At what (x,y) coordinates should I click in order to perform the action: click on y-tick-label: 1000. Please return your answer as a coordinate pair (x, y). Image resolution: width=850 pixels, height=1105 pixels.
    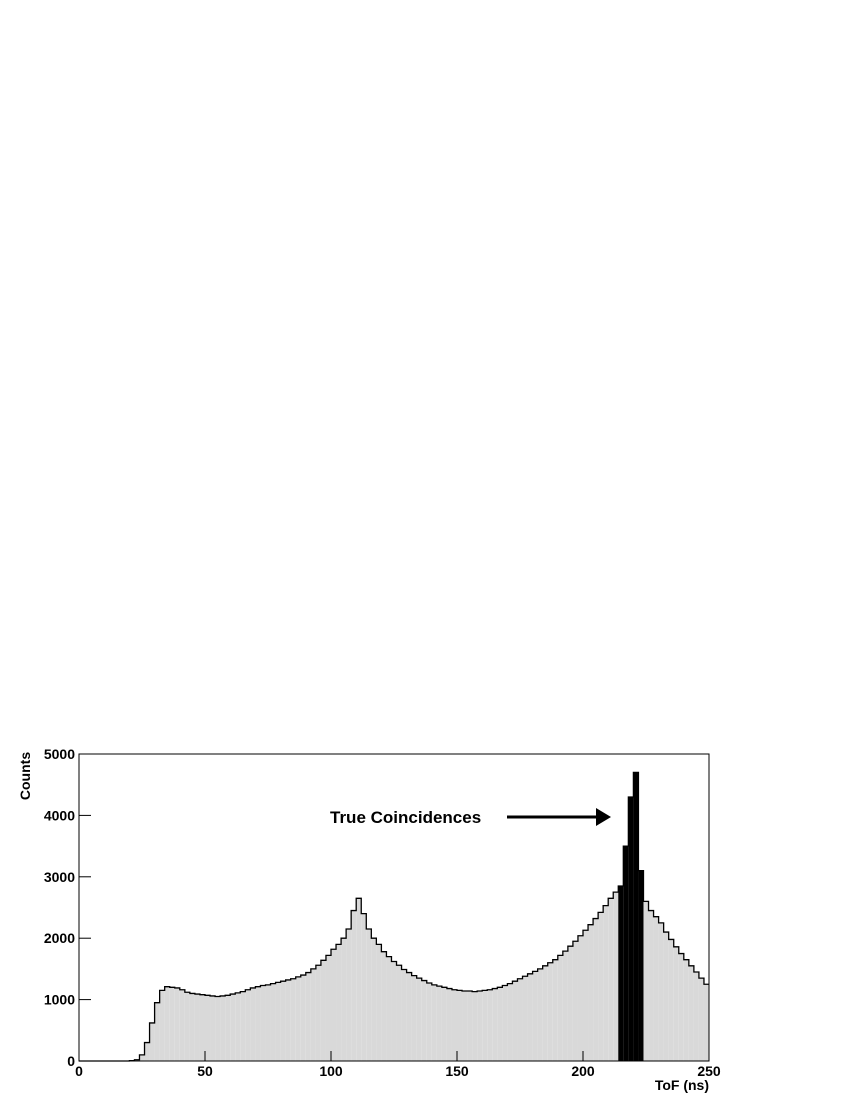
    Looking at the image, I should click on (59, 1000).